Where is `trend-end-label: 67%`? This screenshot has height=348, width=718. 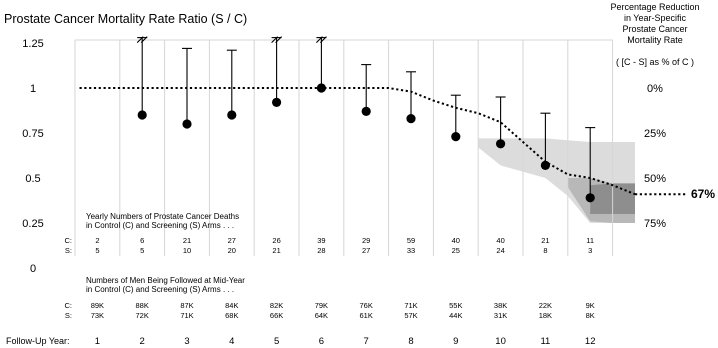 trend-end-label: 67% is located at coordinates (703, 194).